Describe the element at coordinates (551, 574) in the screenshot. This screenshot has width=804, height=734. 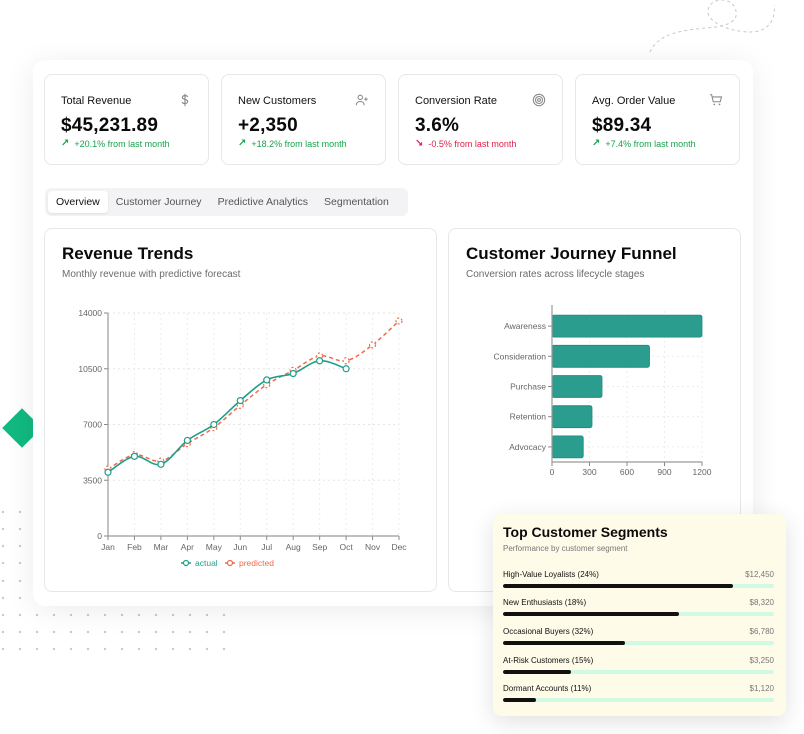
I see `segment-name: High-Value Loyalists (24%)` at that location.